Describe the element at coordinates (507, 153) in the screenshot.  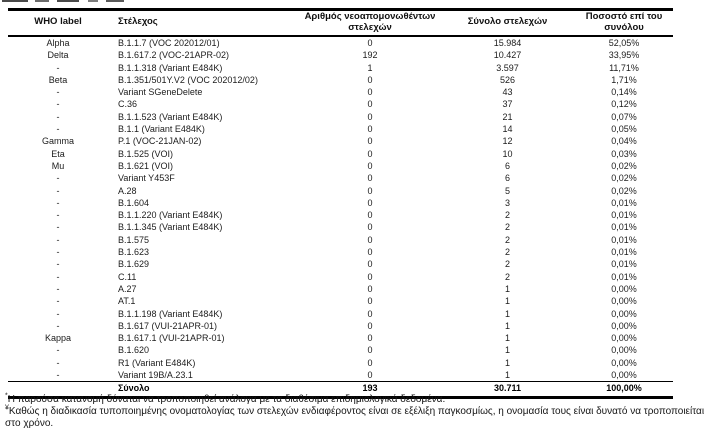
I see `cell-tot: 10` at that location.